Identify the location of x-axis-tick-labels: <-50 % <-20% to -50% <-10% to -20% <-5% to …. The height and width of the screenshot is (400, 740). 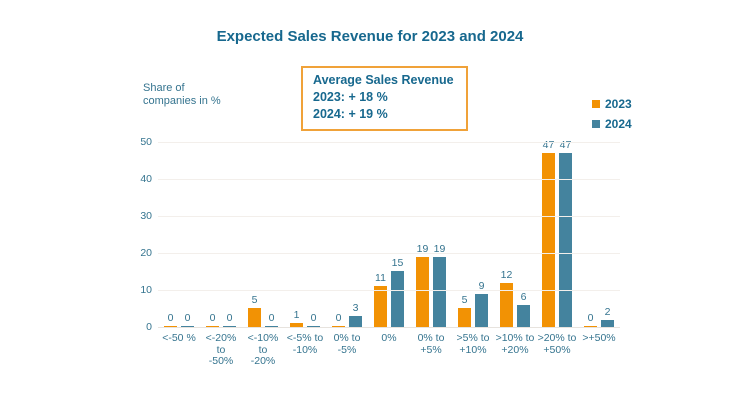
(389, 350).